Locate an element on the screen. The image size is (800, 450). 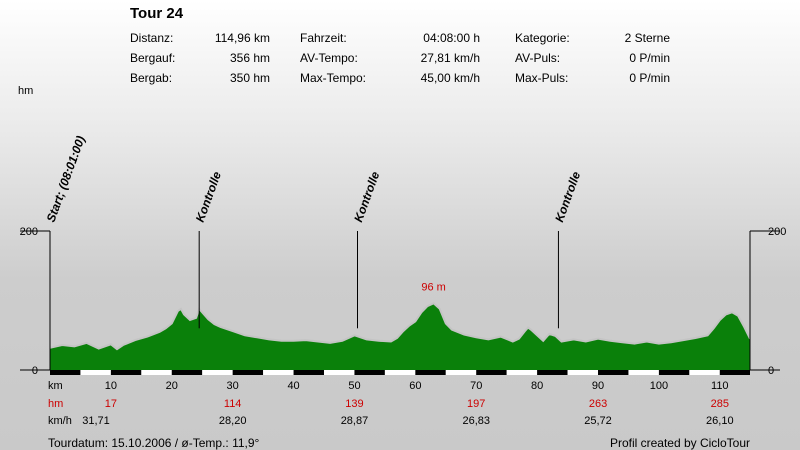
x-tick-label: 80 is located at coordinates (537, 386).